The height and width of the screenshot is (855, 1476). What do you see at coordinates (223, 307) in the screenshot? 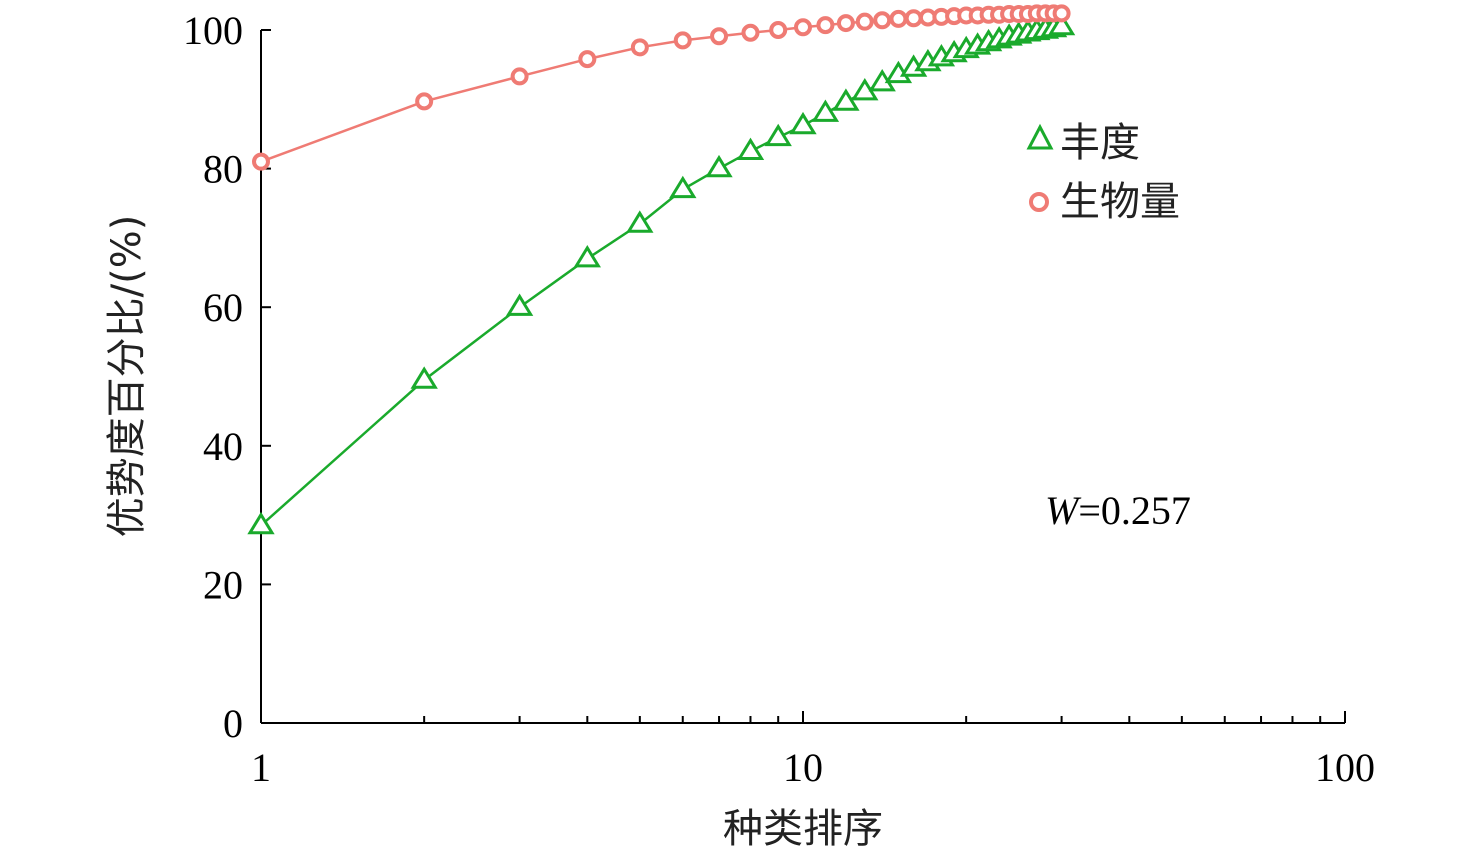
I see `y-tick-label: 60` at bounding box center [223, 307].